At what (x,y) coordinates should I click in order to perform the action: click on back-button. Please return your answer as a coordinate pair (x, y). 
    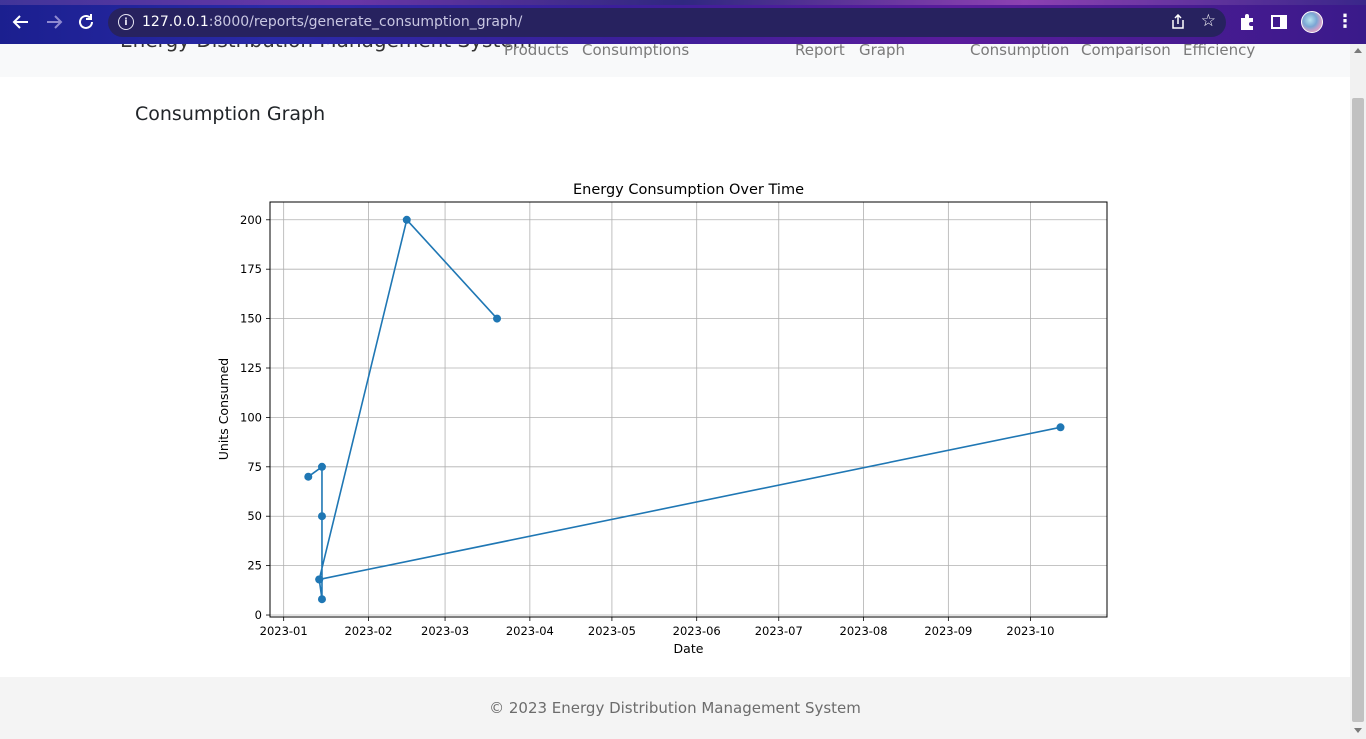
    Looking at the image, I should click on (21, 22).